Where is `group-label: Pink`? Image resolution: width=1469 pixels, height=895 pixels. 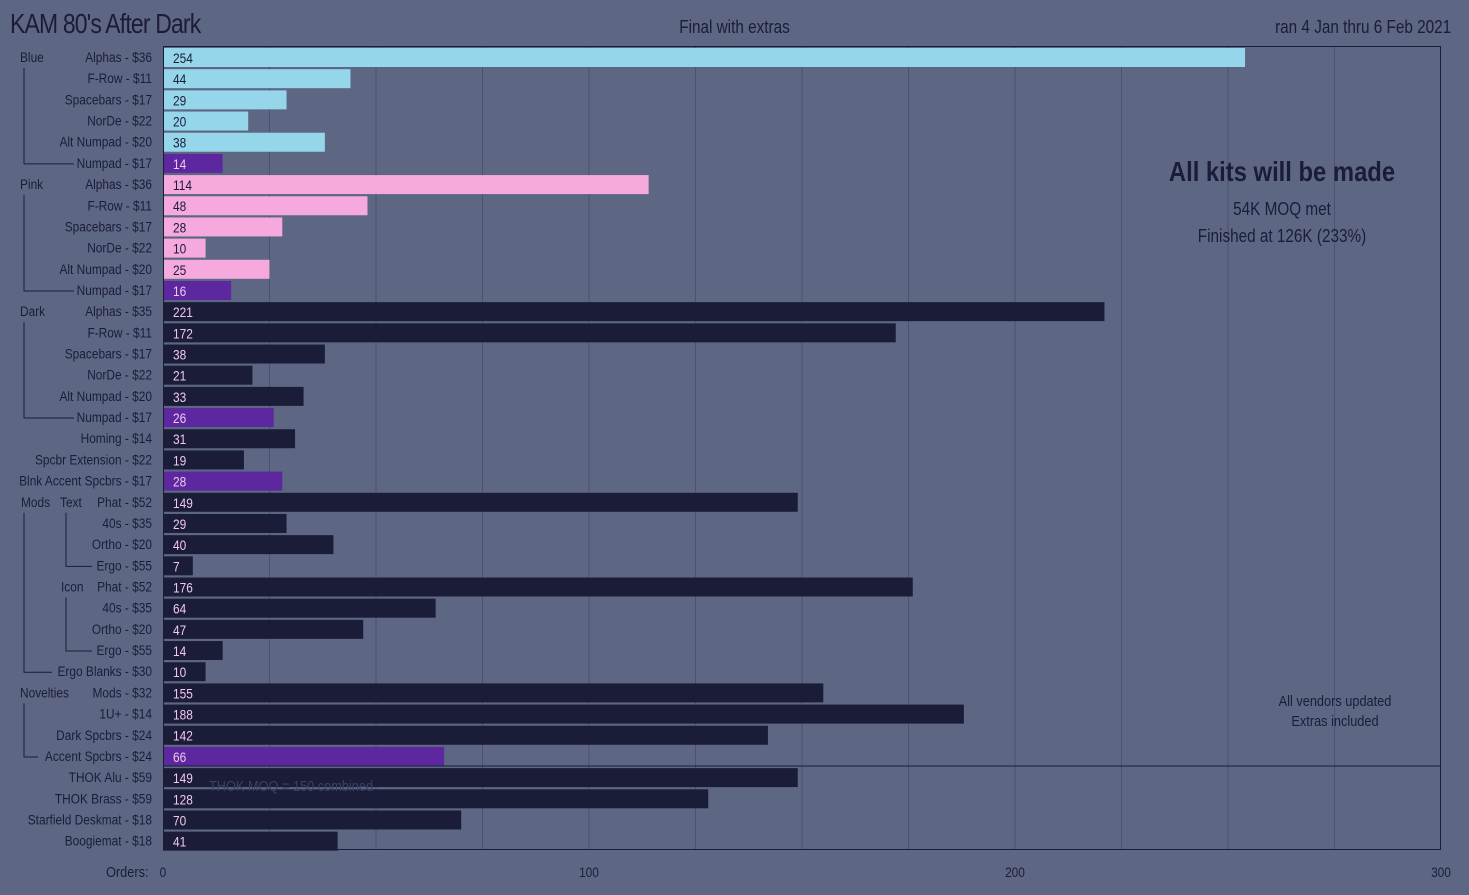 group-label: Pink is located at coordinates (32, 184).